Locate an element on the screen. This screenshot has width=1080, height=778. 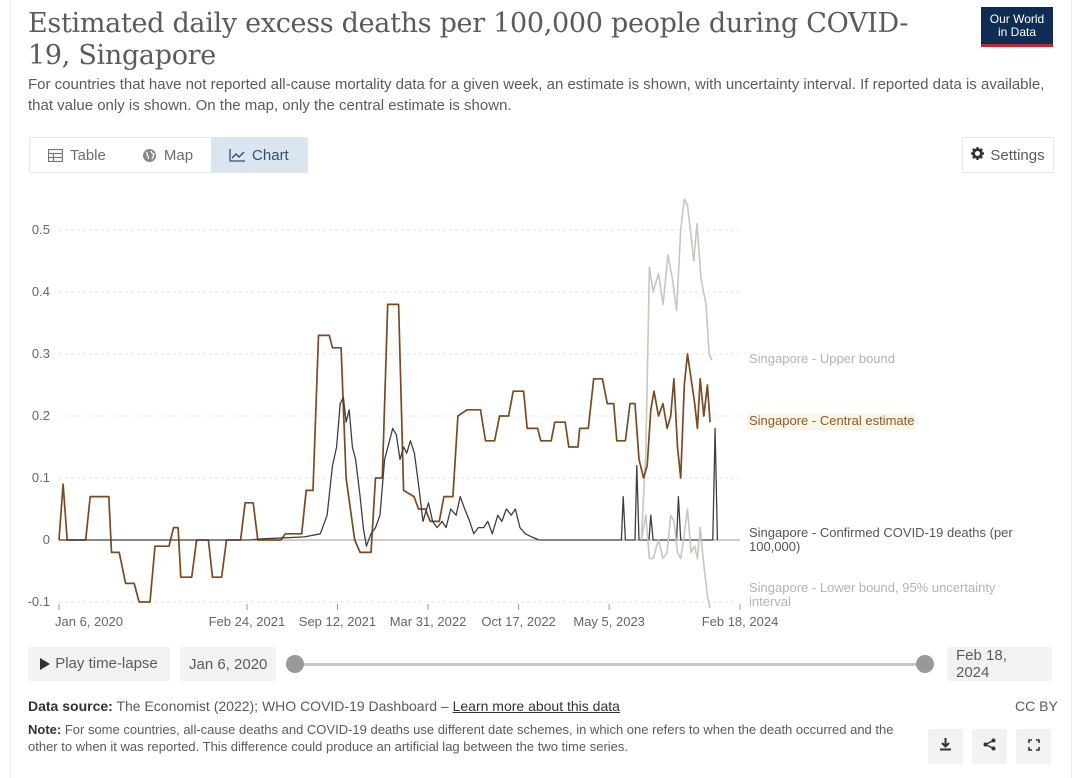
timeline-end-handle is located at coordinates (925, 664).